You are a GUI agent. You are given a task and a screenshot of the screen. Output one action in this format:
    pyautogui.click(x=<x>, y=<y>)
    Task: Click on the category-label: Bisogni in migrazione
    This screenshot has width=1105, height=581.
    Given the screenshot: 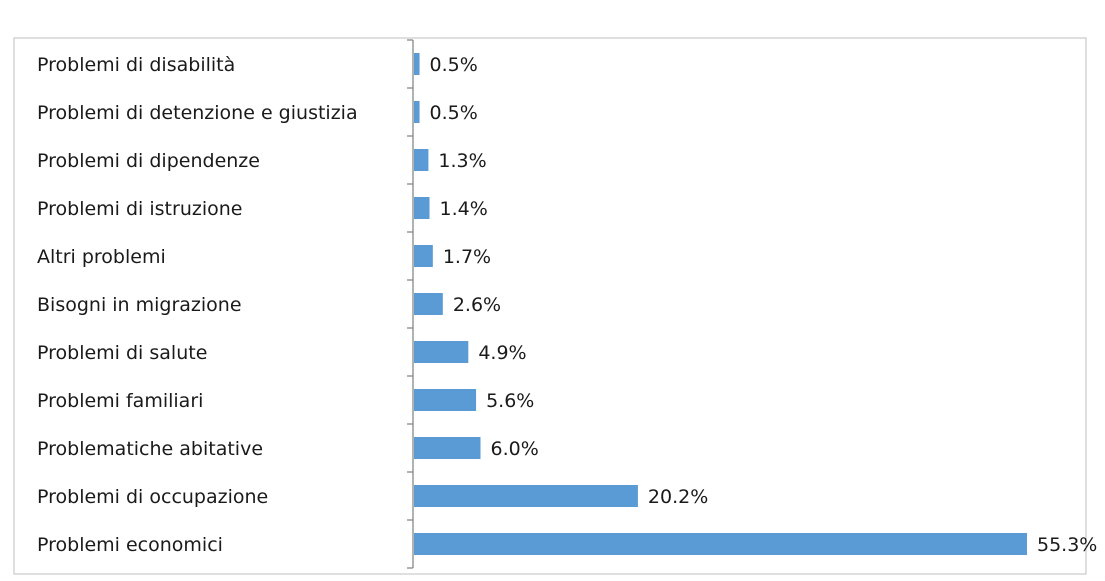 What is the action you would take?
    pyautogui.click(x=139, y=305)
    